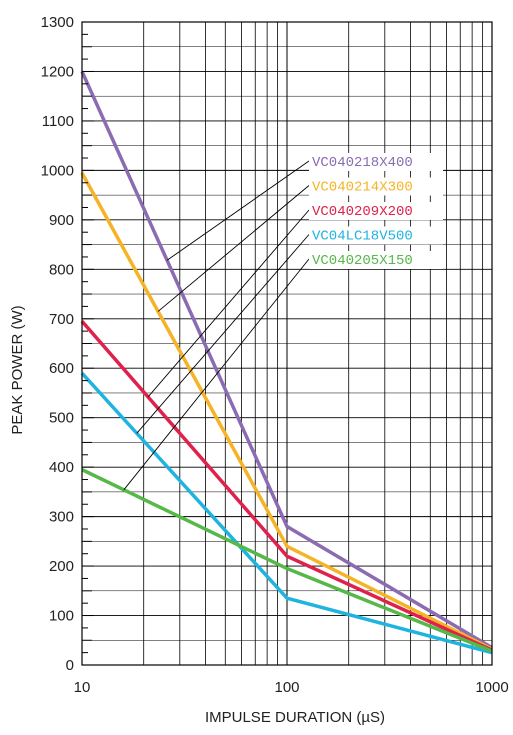 This screenshot has width=513, height=735. I want to click on y-tick-label: 600, so click(61, 368).